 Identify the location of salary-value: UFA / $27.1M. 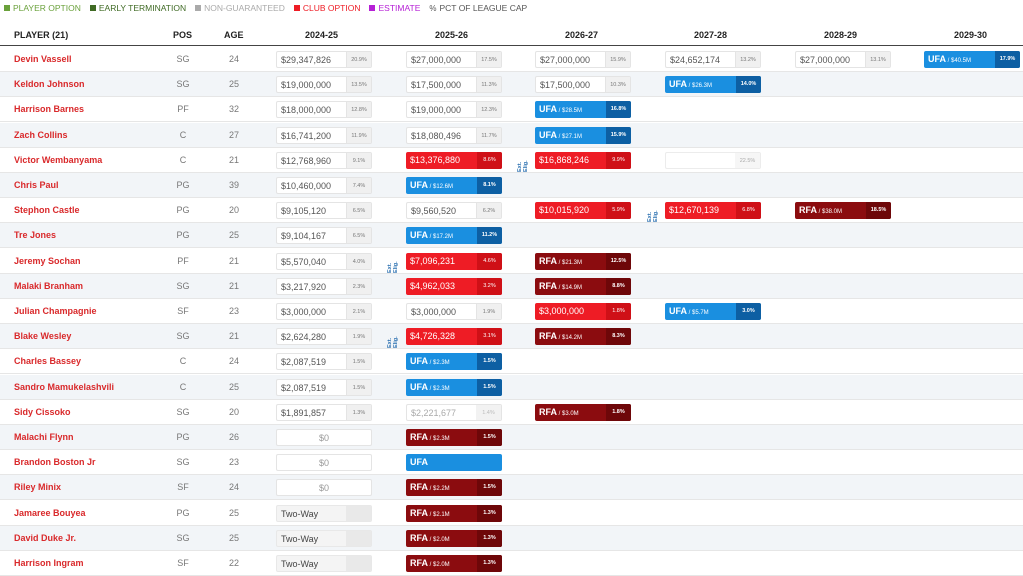
(561, 134).